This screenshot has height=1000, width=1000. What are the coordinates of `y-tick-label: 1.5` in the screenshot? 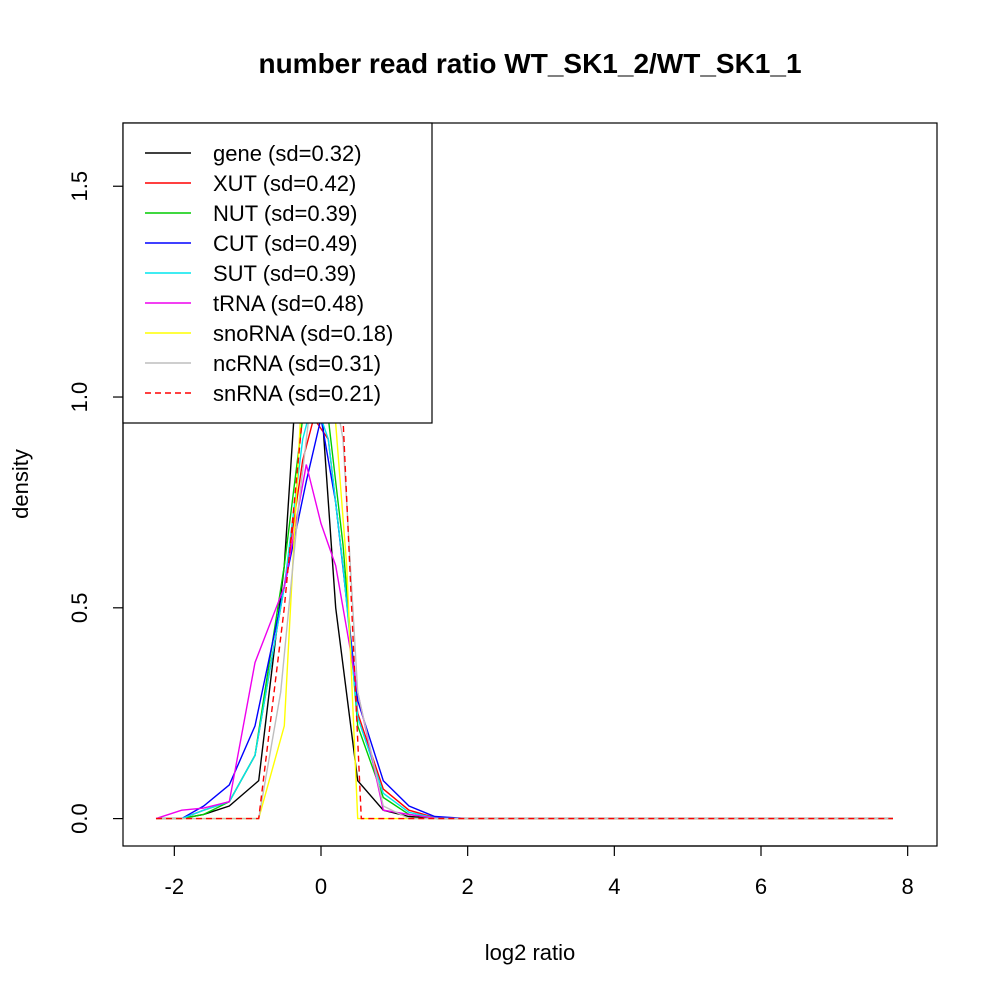 It's located at (79, 186).